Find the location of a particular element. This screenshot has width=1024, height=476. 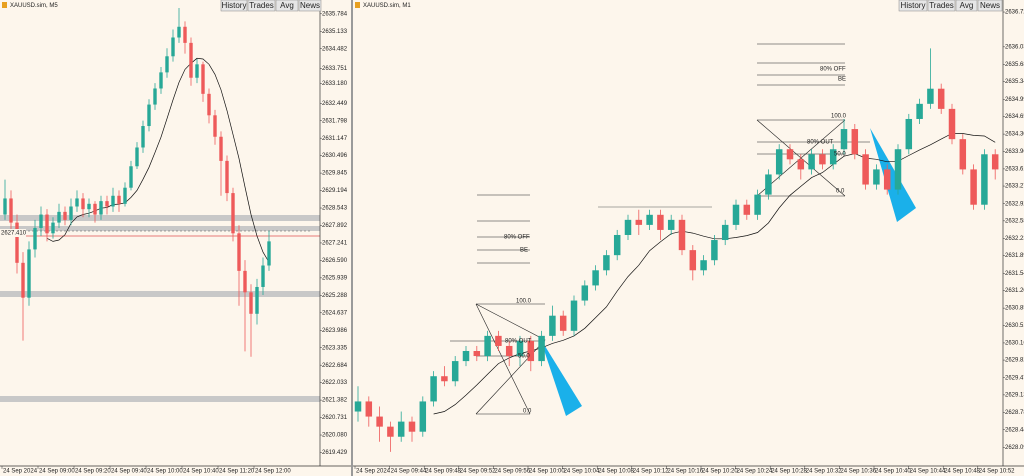

y-tick-label: 2632.92 is located at coordinates (1014, 204).